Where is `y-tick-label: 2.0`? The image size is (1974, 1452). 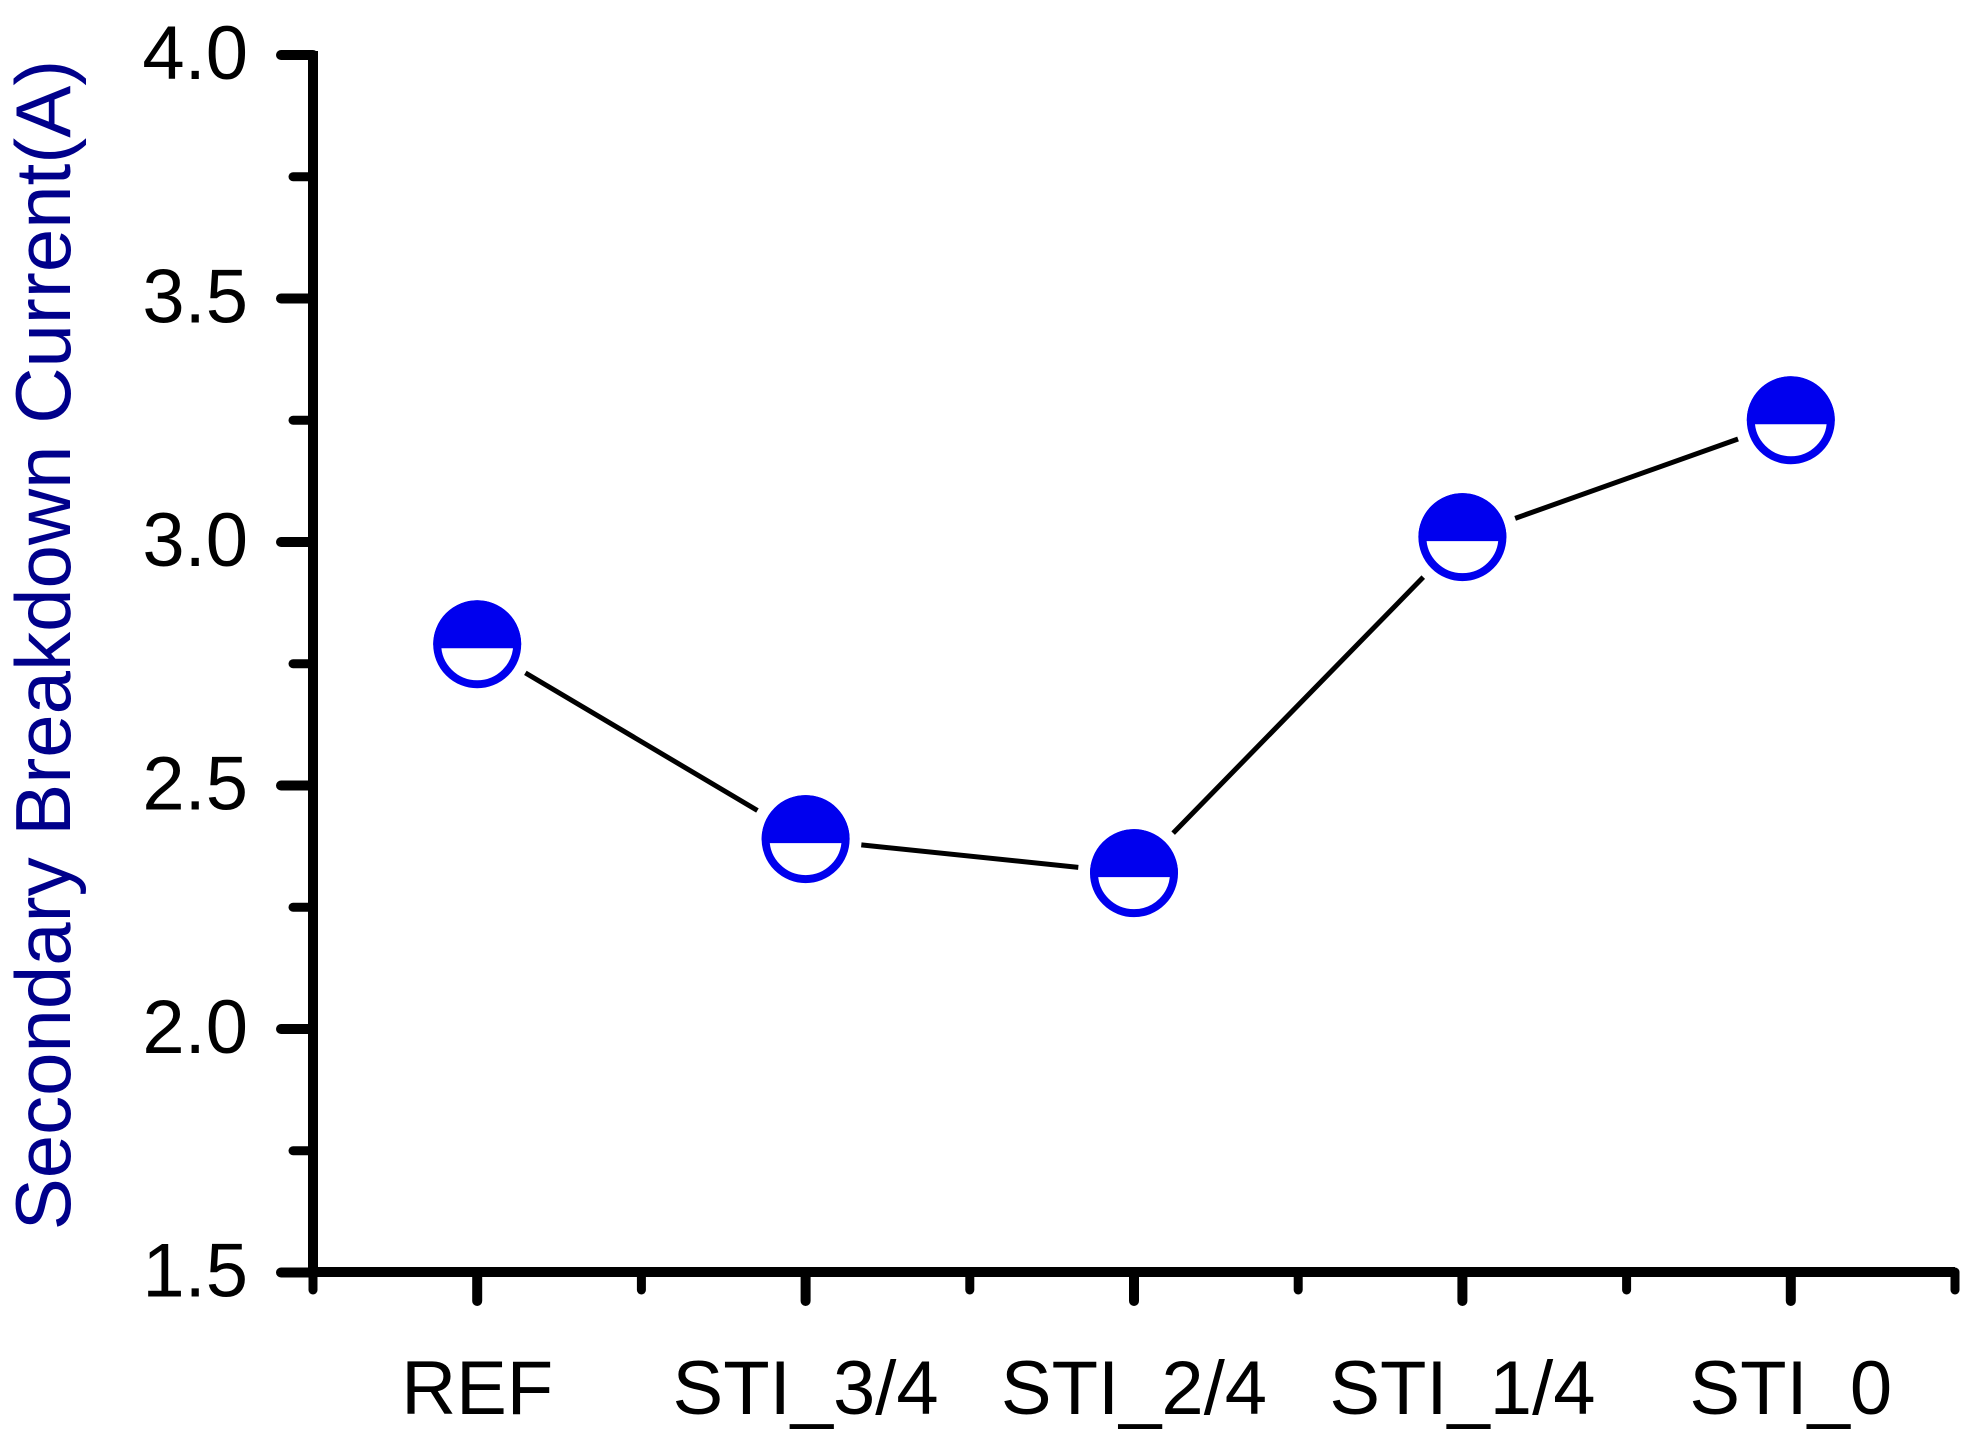
y-tick-label: 2.0 is located at coordinates (195, 1027).